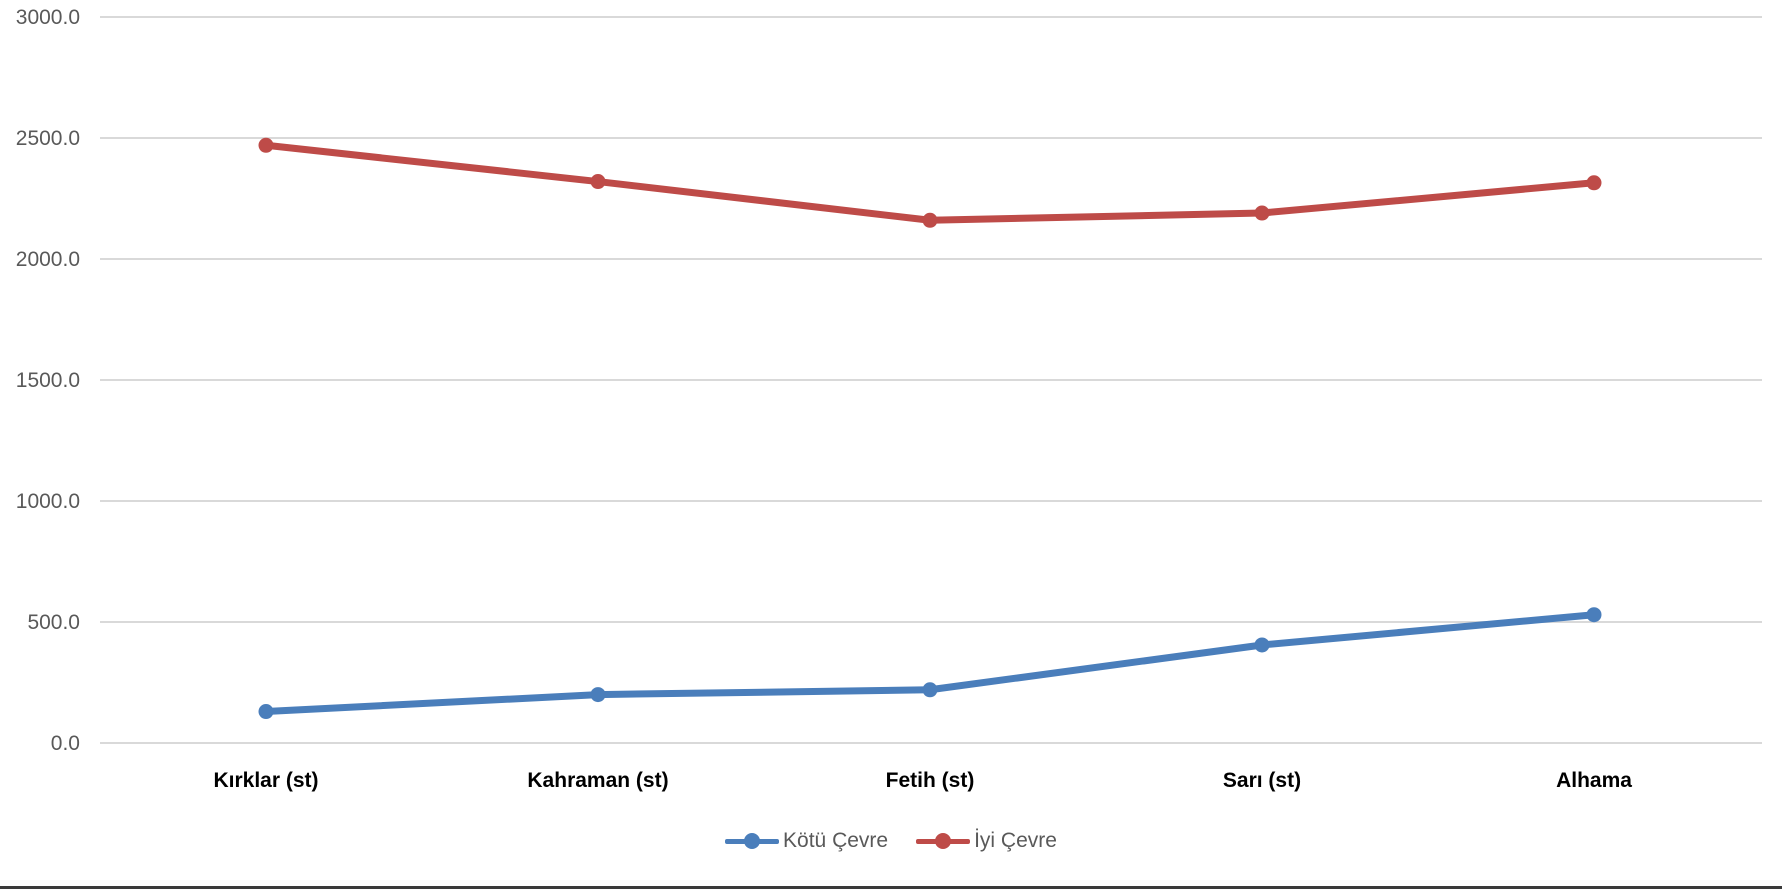 Image resolution: width=1782 pixels, height=893 pixels. I want to click on y-tick-label: 1500.0, so click(48, 380).